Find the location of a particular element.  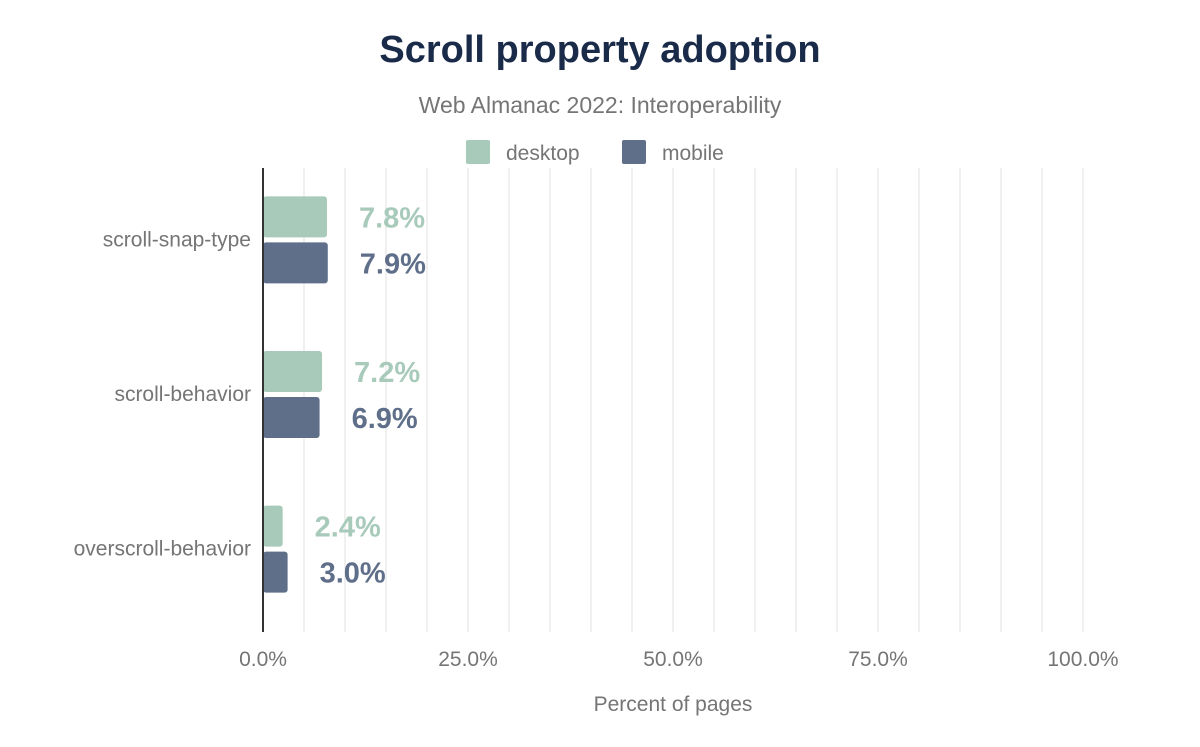

legend: desktop mobile is located at coordinates (595, 152).